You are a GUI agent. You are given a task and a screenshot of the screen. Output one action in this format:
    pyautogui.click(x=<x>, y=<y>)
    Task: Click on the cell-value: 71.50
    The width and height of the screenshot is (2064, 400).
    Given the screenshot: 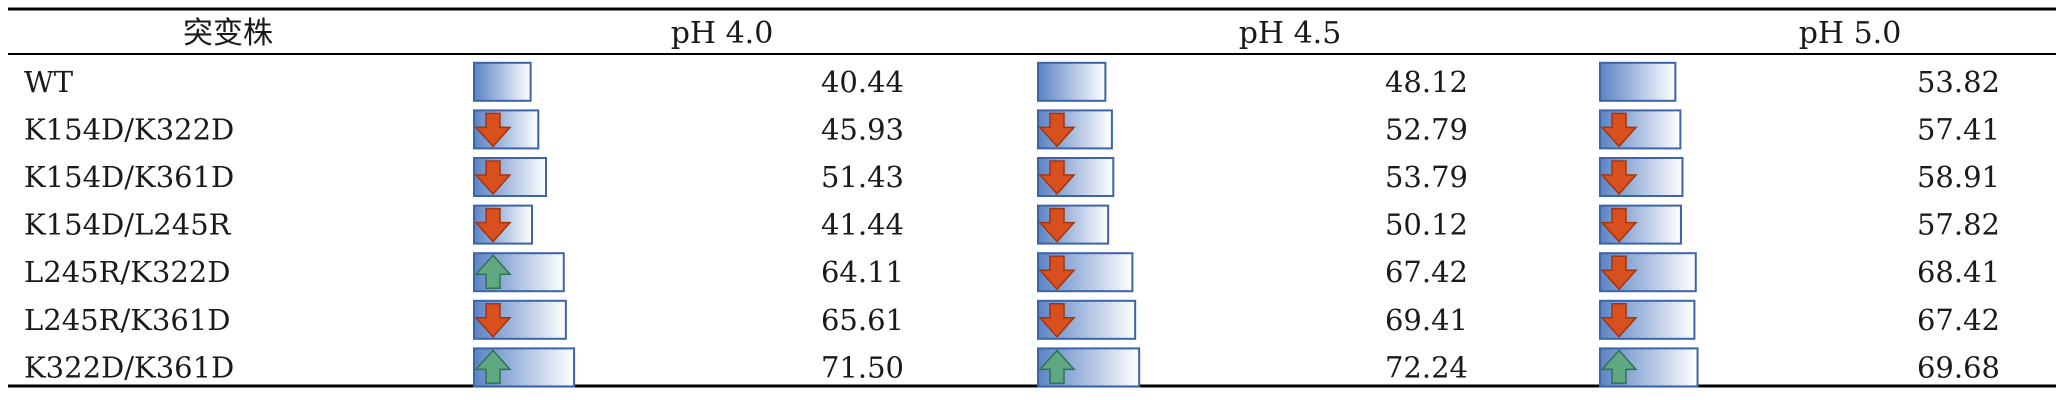 What is the action you would take?
    pyautogui.click(x=862, y=367)
    